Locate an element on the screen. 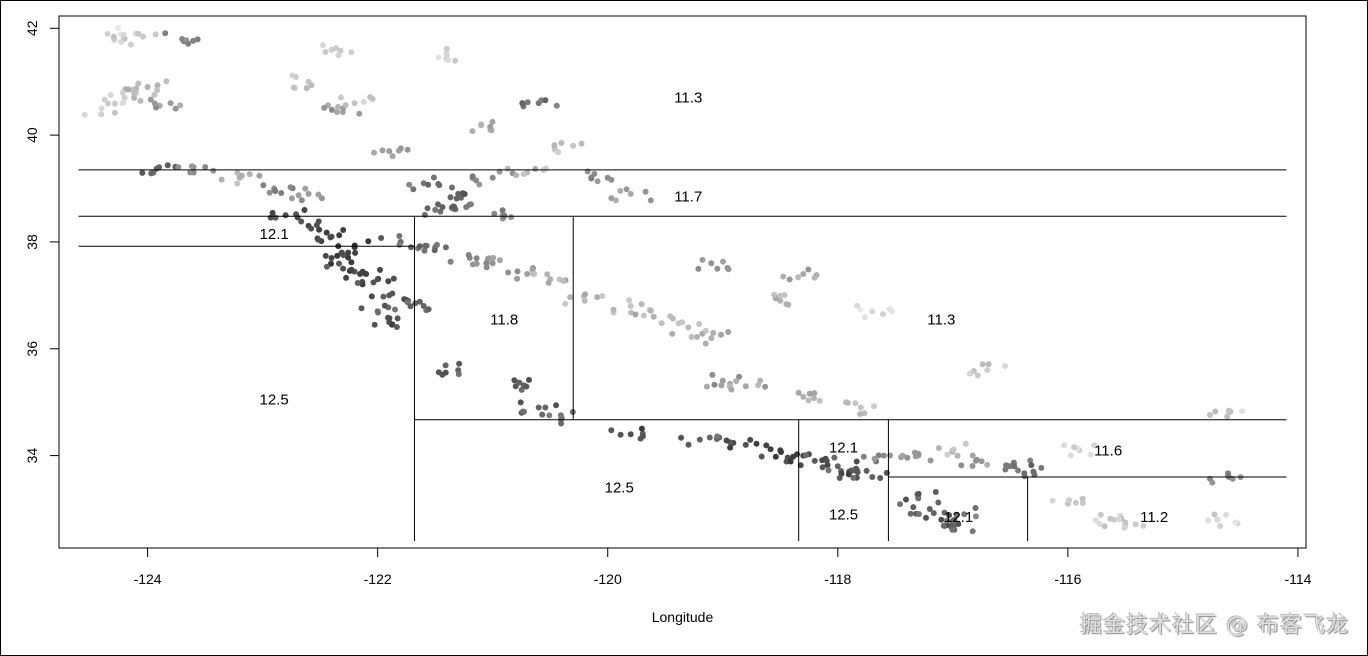 The image size is (1368, 656). region-label: 12.5 is located at coordinates (619, 488).